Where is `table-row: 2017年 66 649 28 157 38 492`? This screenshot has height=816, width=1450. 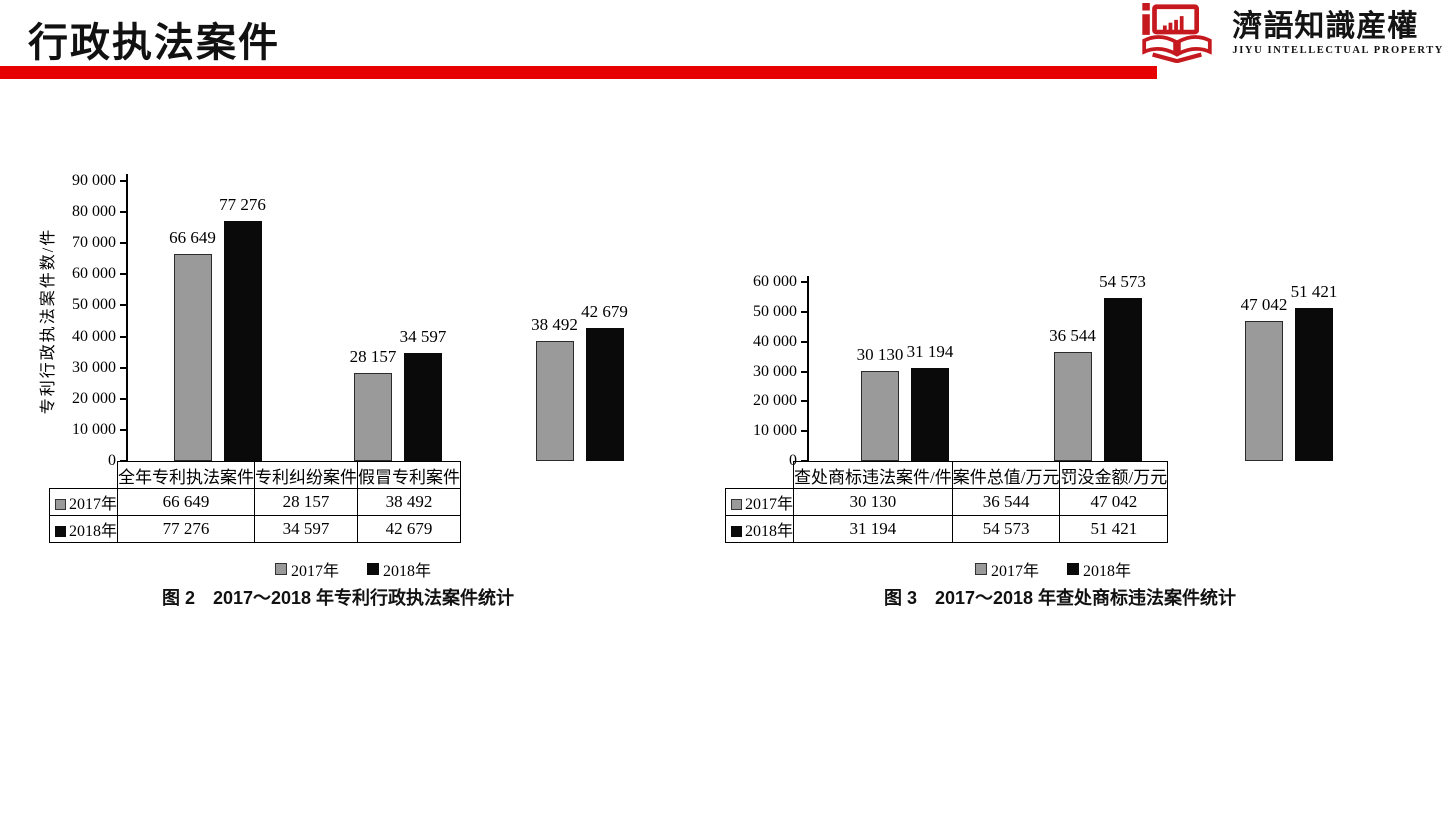 table-row: 2017年 66 649 28 157 38 492 is located at coordinates (255, 502).